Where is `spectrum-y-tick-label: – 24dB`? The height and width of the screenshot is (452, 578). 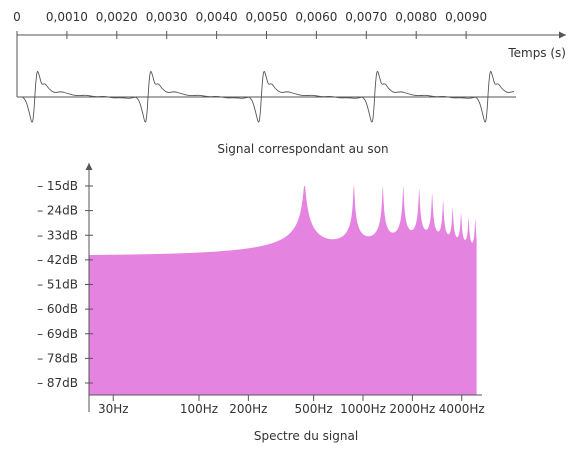
spectrum-y-tick-label: – 24dB is located at coordinates (57, 211).